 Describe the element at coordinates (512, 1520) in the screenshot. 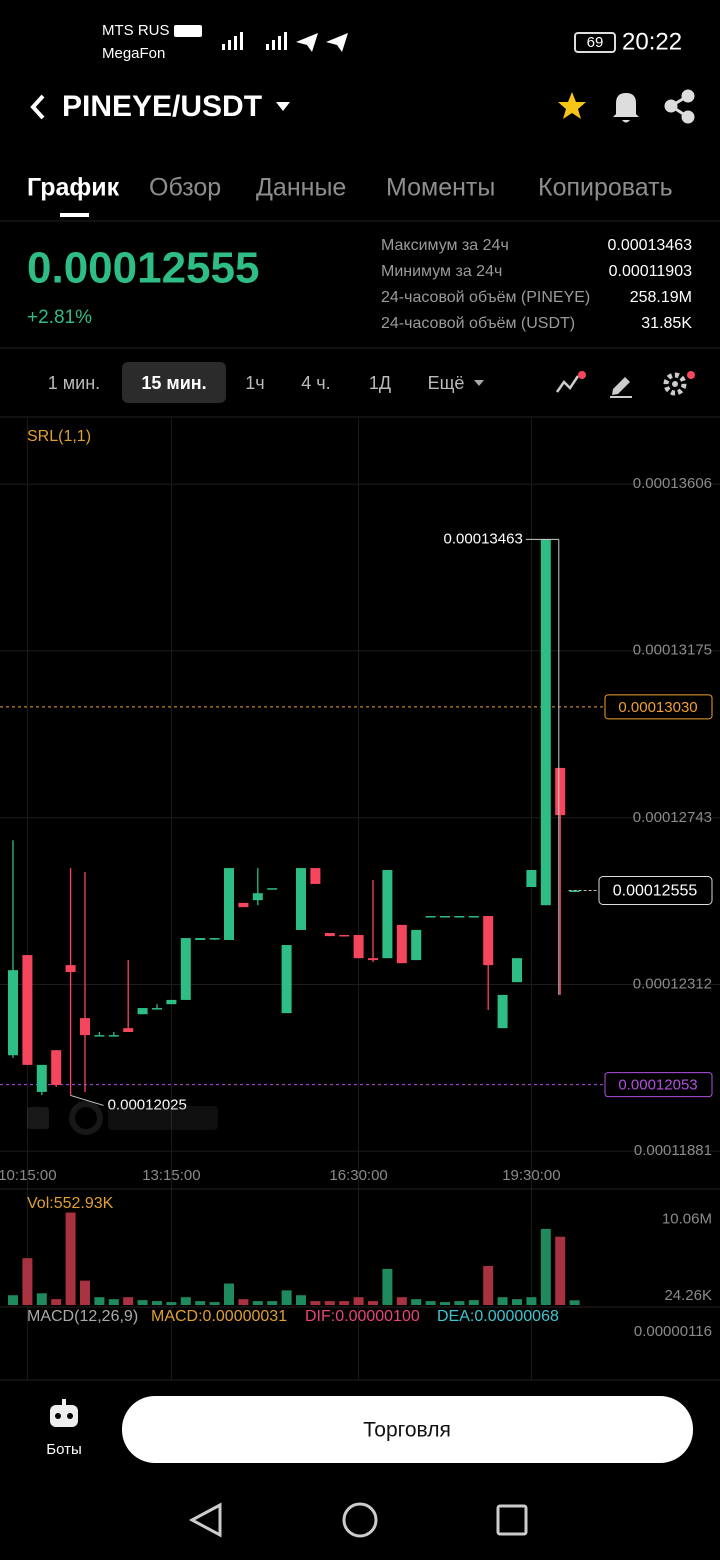

I see `nav-recent` at that location.